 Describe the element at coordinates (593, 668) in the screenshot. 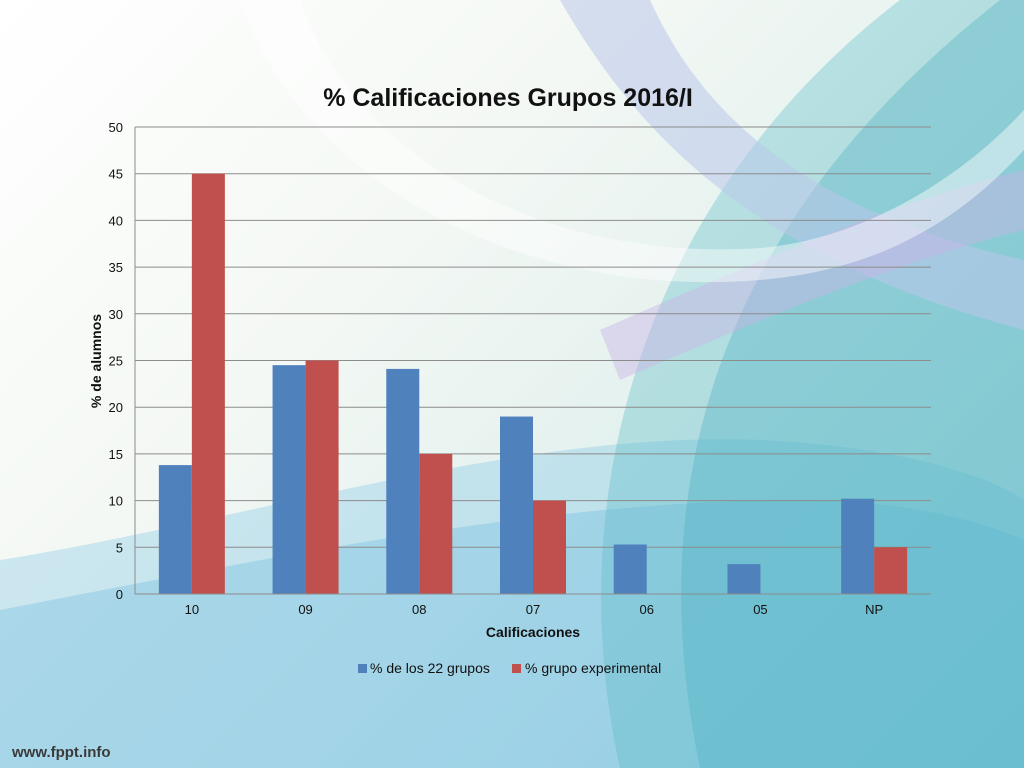

I see `legend-label-series-2: % grupo experimental` at that location.